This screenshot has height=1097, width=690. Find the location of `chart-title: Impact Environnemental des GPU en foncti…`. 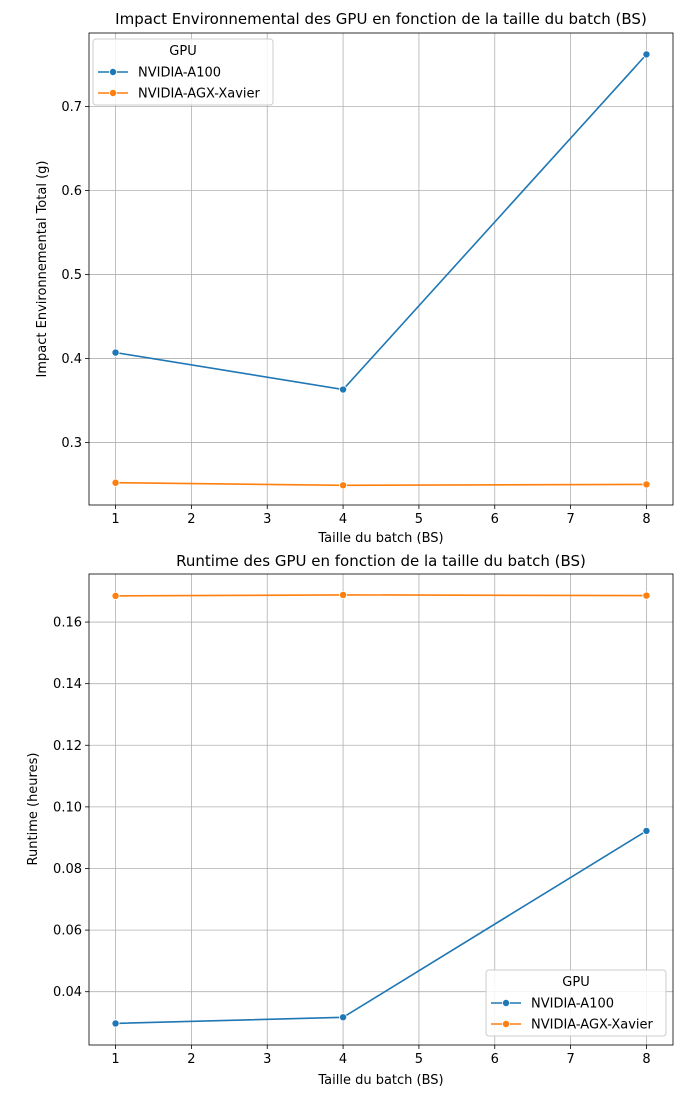

chart-title: Impact Environnemental des GPU en foncti… is located at coordinates (381, 19).